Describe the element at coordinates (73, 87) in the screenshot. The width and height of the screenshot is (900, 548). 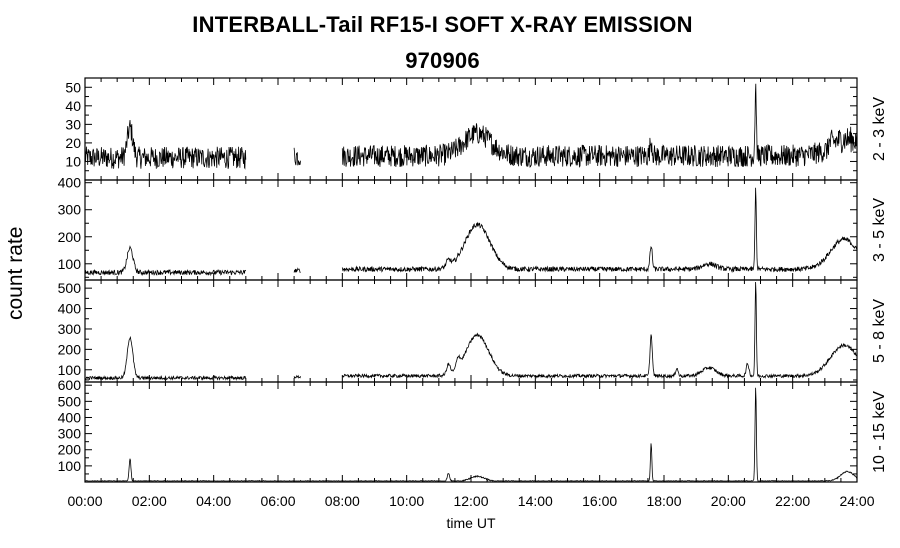
I see `y-tick-label: 50` at that location.